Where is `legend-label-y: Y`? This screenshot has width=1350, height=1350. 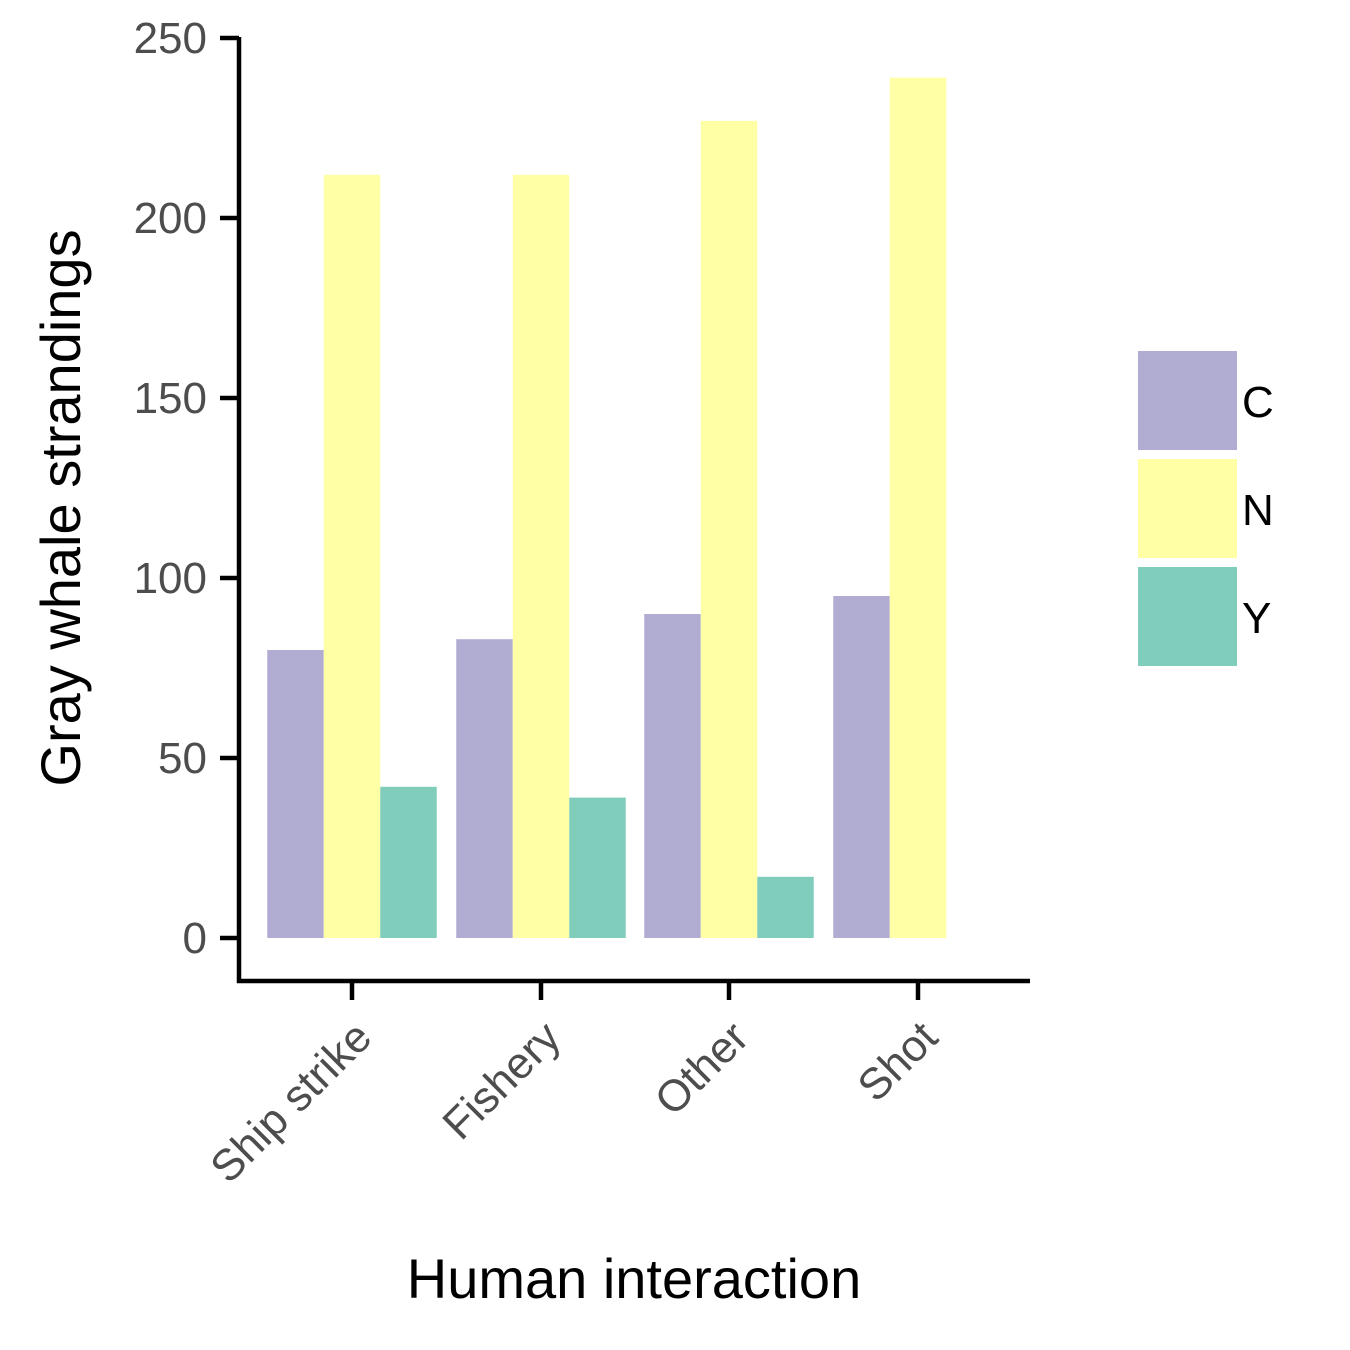 legend-label-y: Y is located at coordinates (1256, 618).